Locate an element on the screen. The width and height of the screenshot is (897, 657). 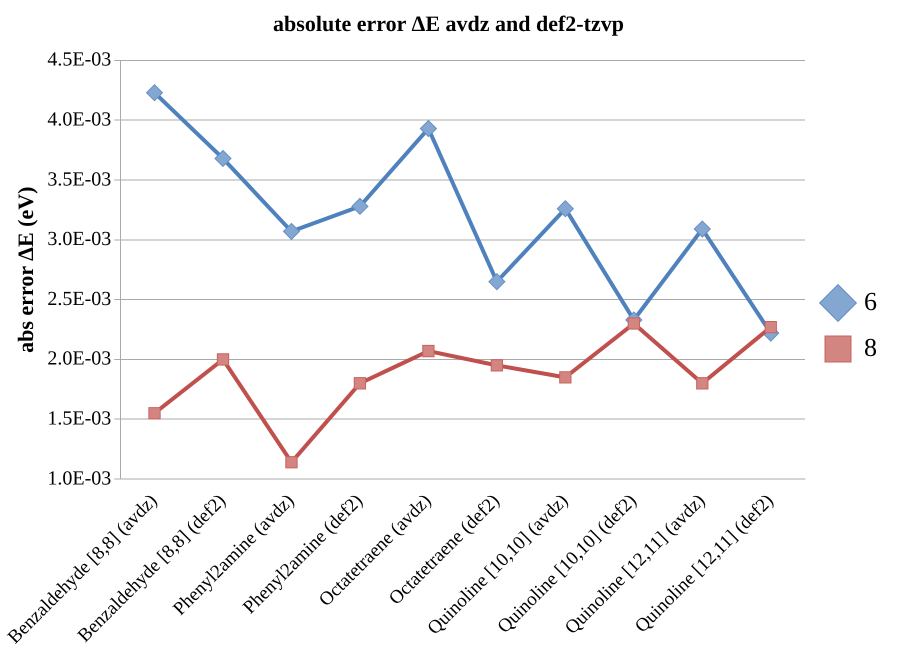
y-tick-label: 2.5E-03 is located at coordinates (79, 299).